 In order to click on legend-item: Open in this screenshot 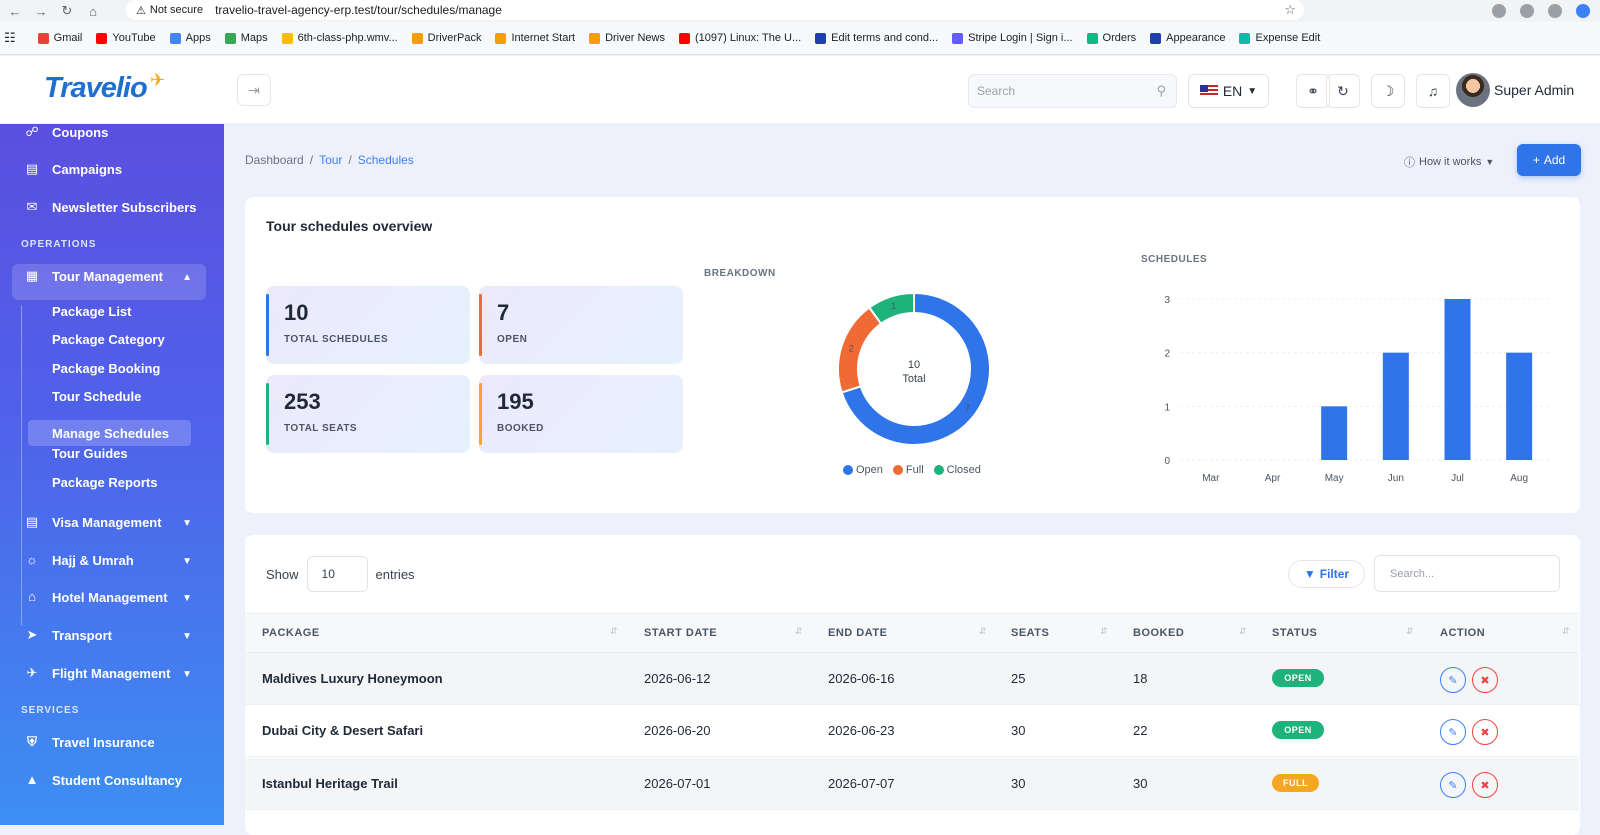, I will do `click(863, 470)`.